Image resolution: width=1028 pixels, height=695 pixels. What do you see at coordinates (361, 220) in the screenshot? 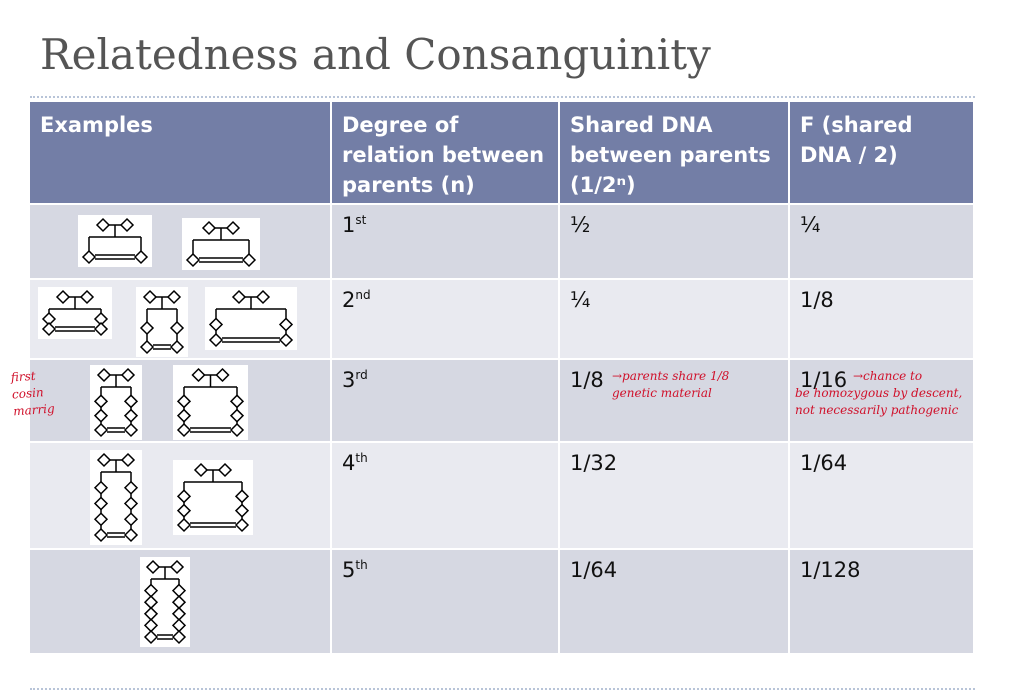
I see `degree-suffix: st` at bounding box center [361, 220].